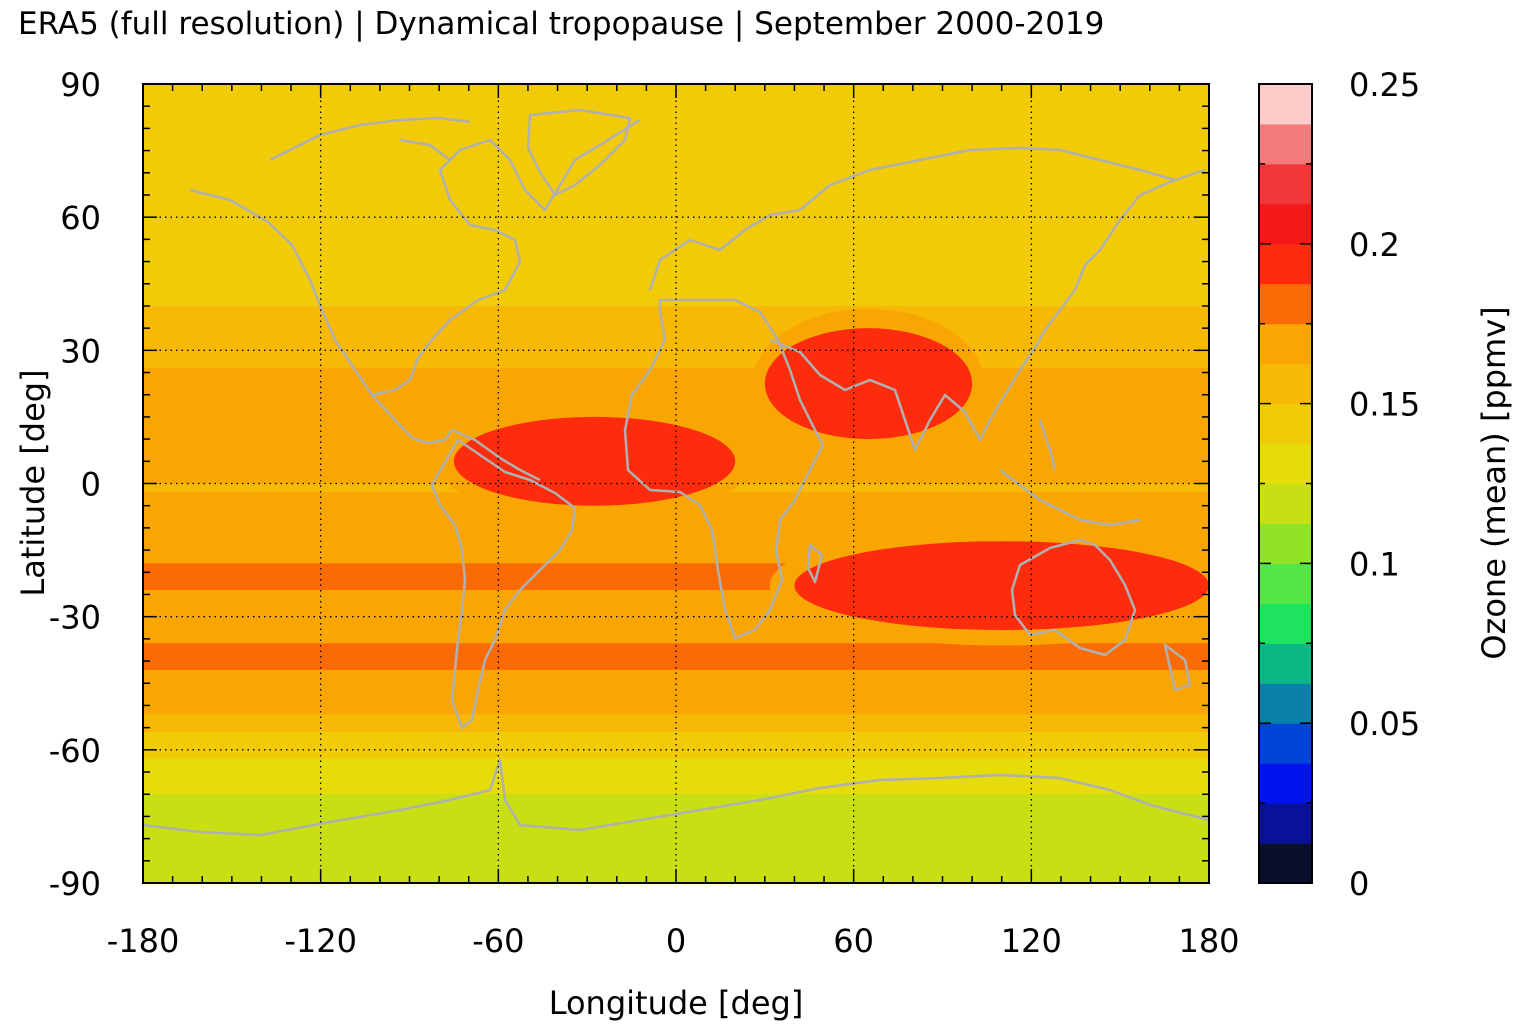 Image resolution: width=1519 pixels, height=1029 pixels. I want to click on coast-north-america, so click(415, 299).